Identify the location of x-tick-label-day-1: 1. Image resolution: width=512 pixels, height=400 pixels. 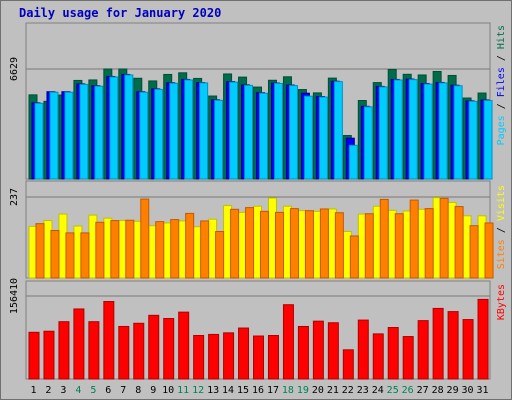
(33, 390).